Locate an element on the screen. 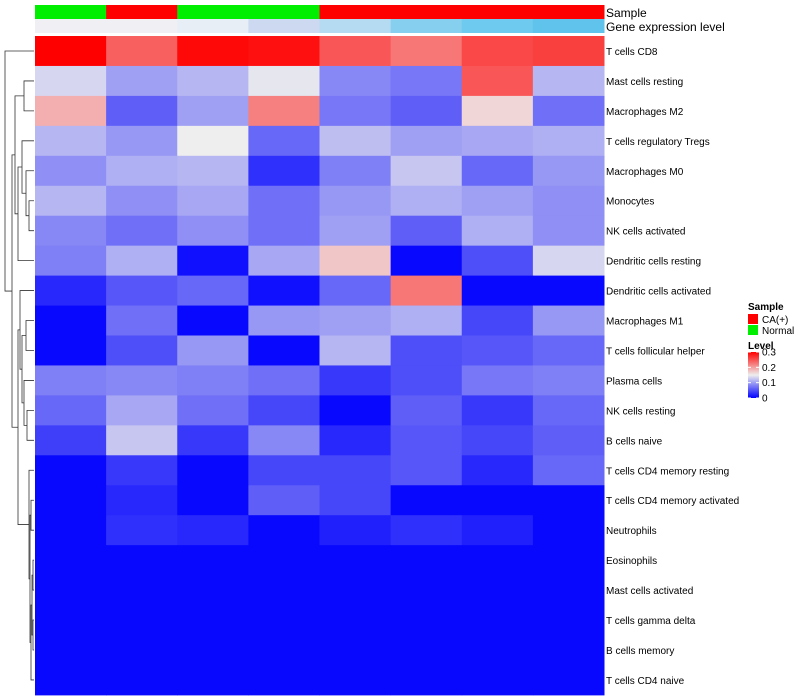 This screenshot has height=700, width=800. legend-level-ticks: 0.3 0.2 0.1 0 is located at coordinates (762, 376).